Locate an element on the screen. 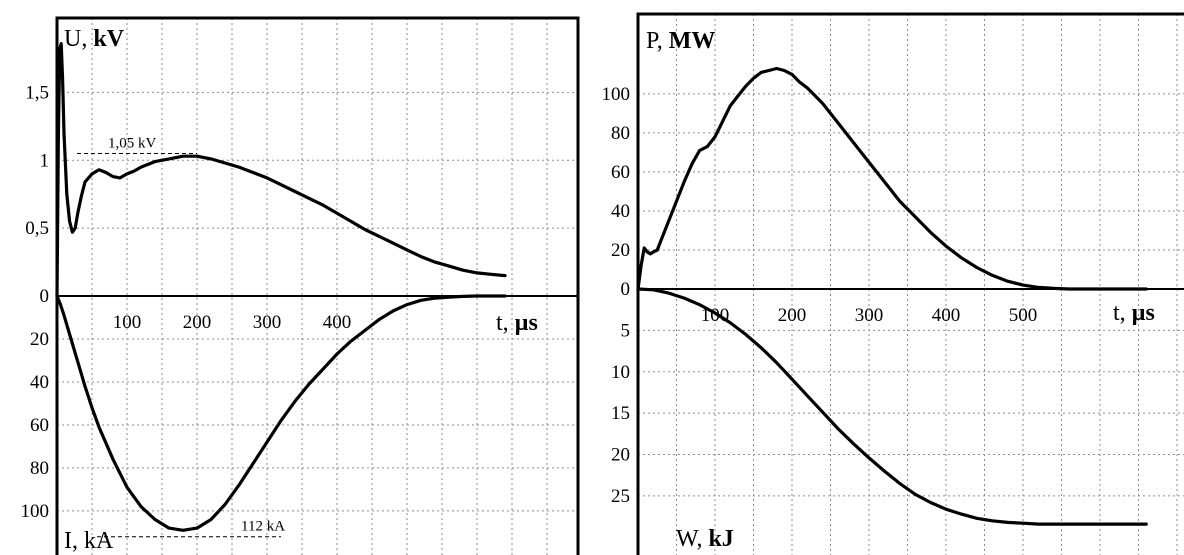  left-lower-series-label: I, kA is located at coordinates (89, 541).